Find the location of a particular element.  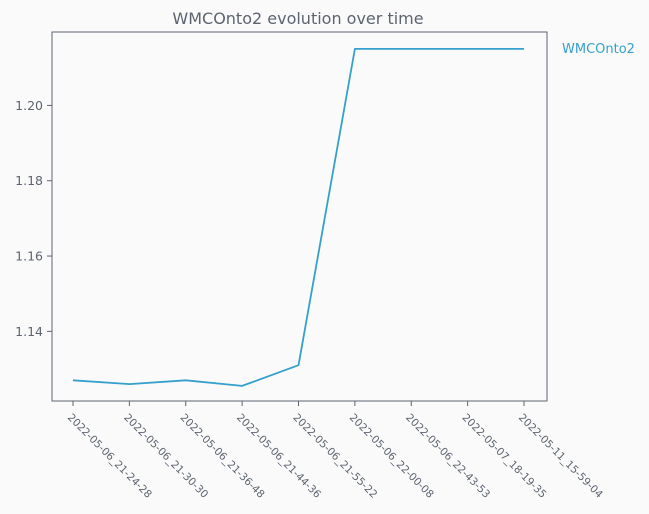

y-tick-label: 1.16 is located at coordinates (29, 256).